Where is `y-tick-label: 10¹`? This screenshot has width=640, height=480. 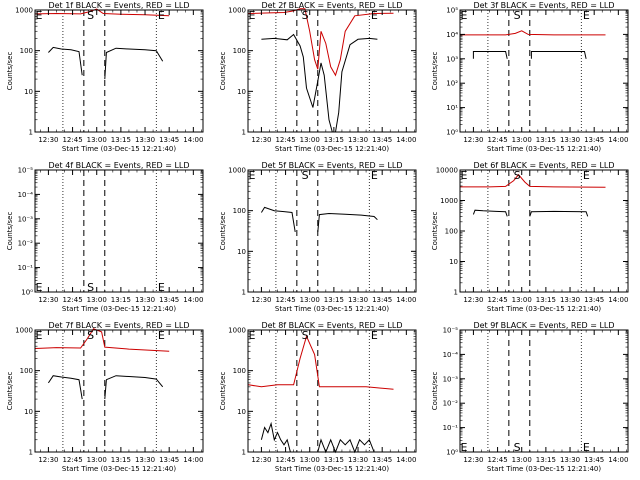 y-tick-label: 10¹ is located at coordinates (452, 108).